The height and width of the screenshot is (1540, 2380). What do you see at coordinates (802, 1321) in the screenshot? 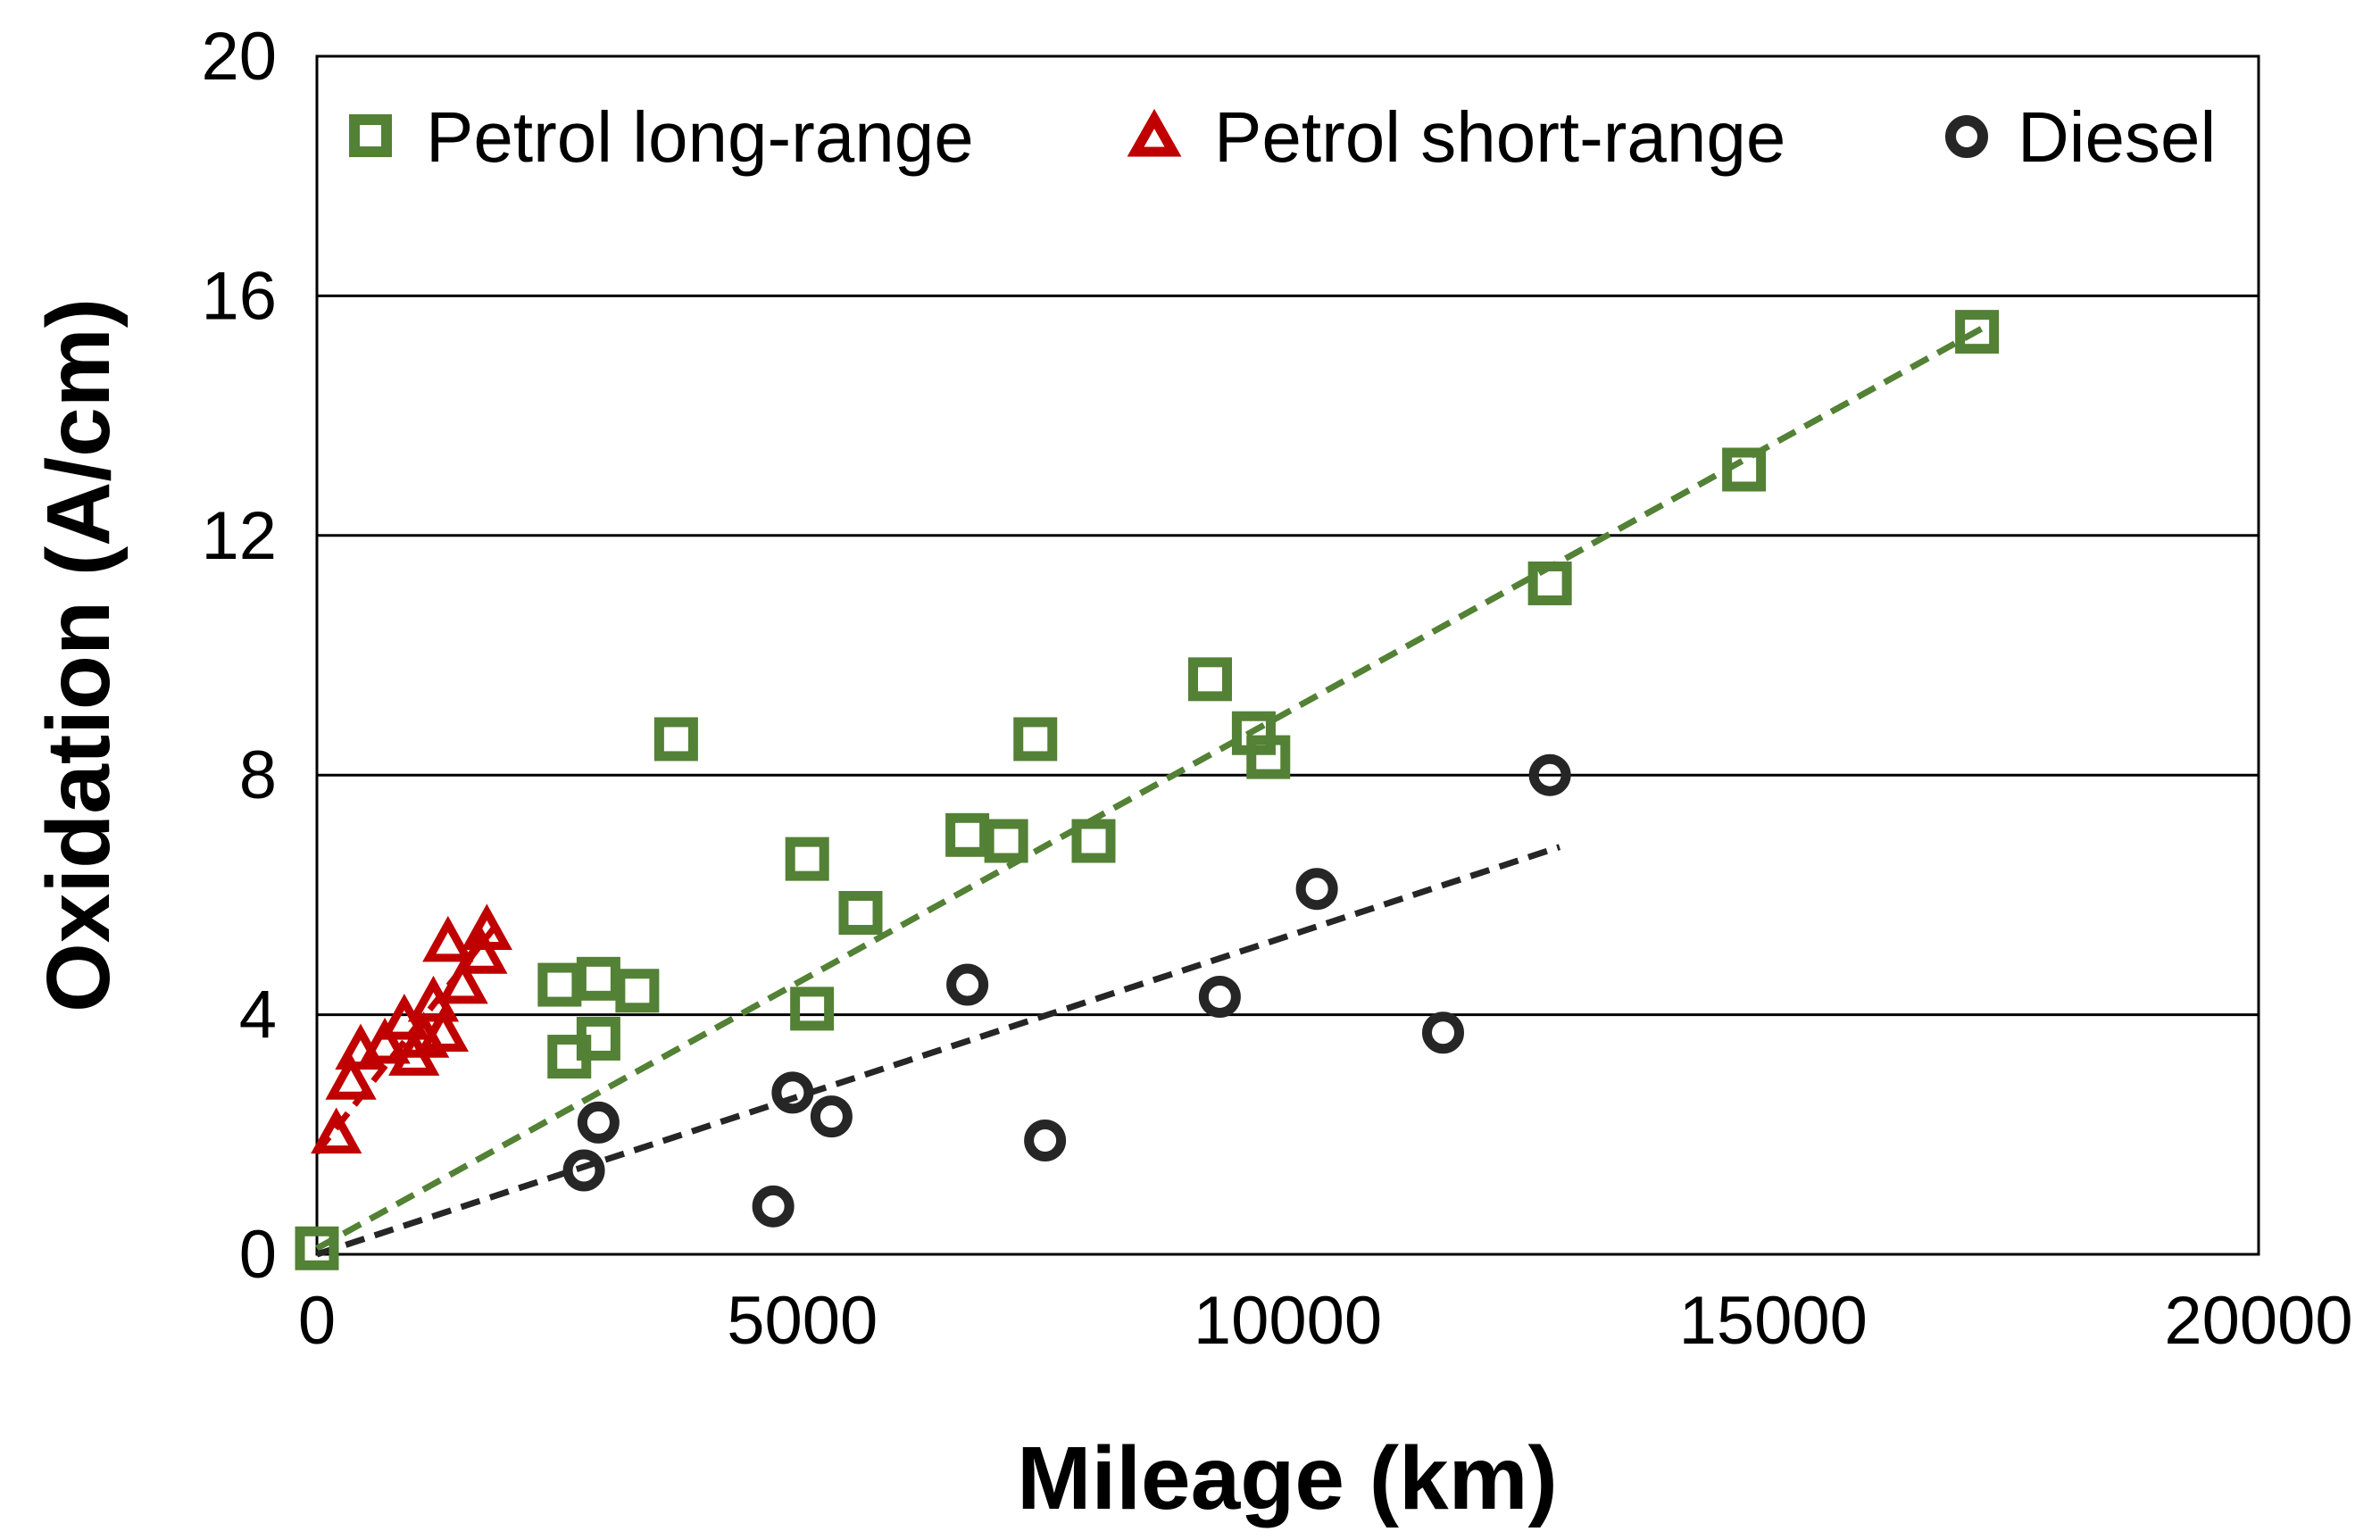
I see `x-tick-label: 5000` at bounding box center [802, 1321].